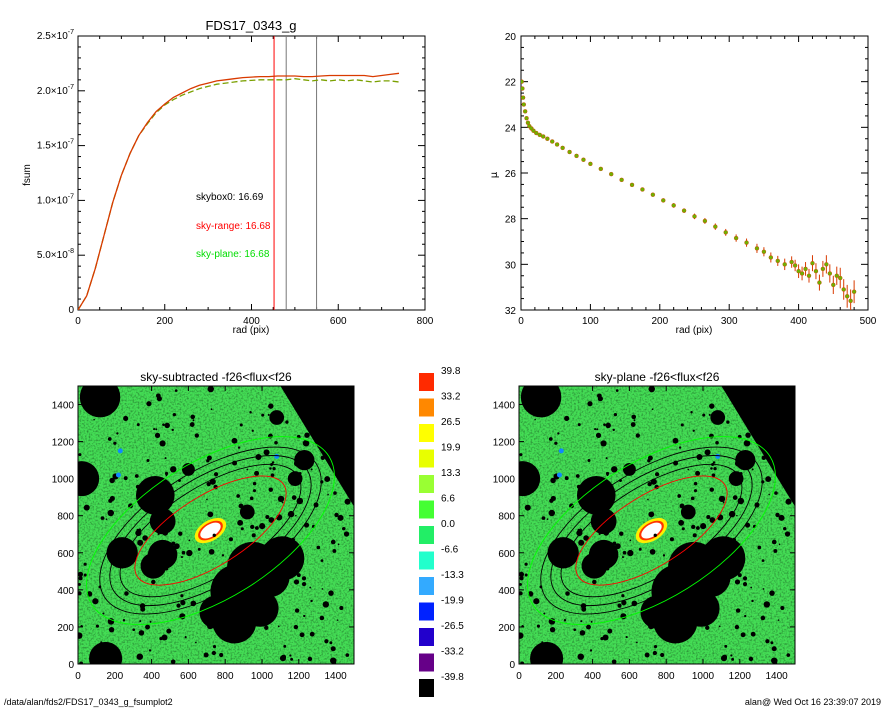 This screenshot has width=885, height=708. Describe the element at coordinates (55, 35) in the screenshot. I see `fsum-y-tick-label: 2.5×10⁻⁷` at that location.